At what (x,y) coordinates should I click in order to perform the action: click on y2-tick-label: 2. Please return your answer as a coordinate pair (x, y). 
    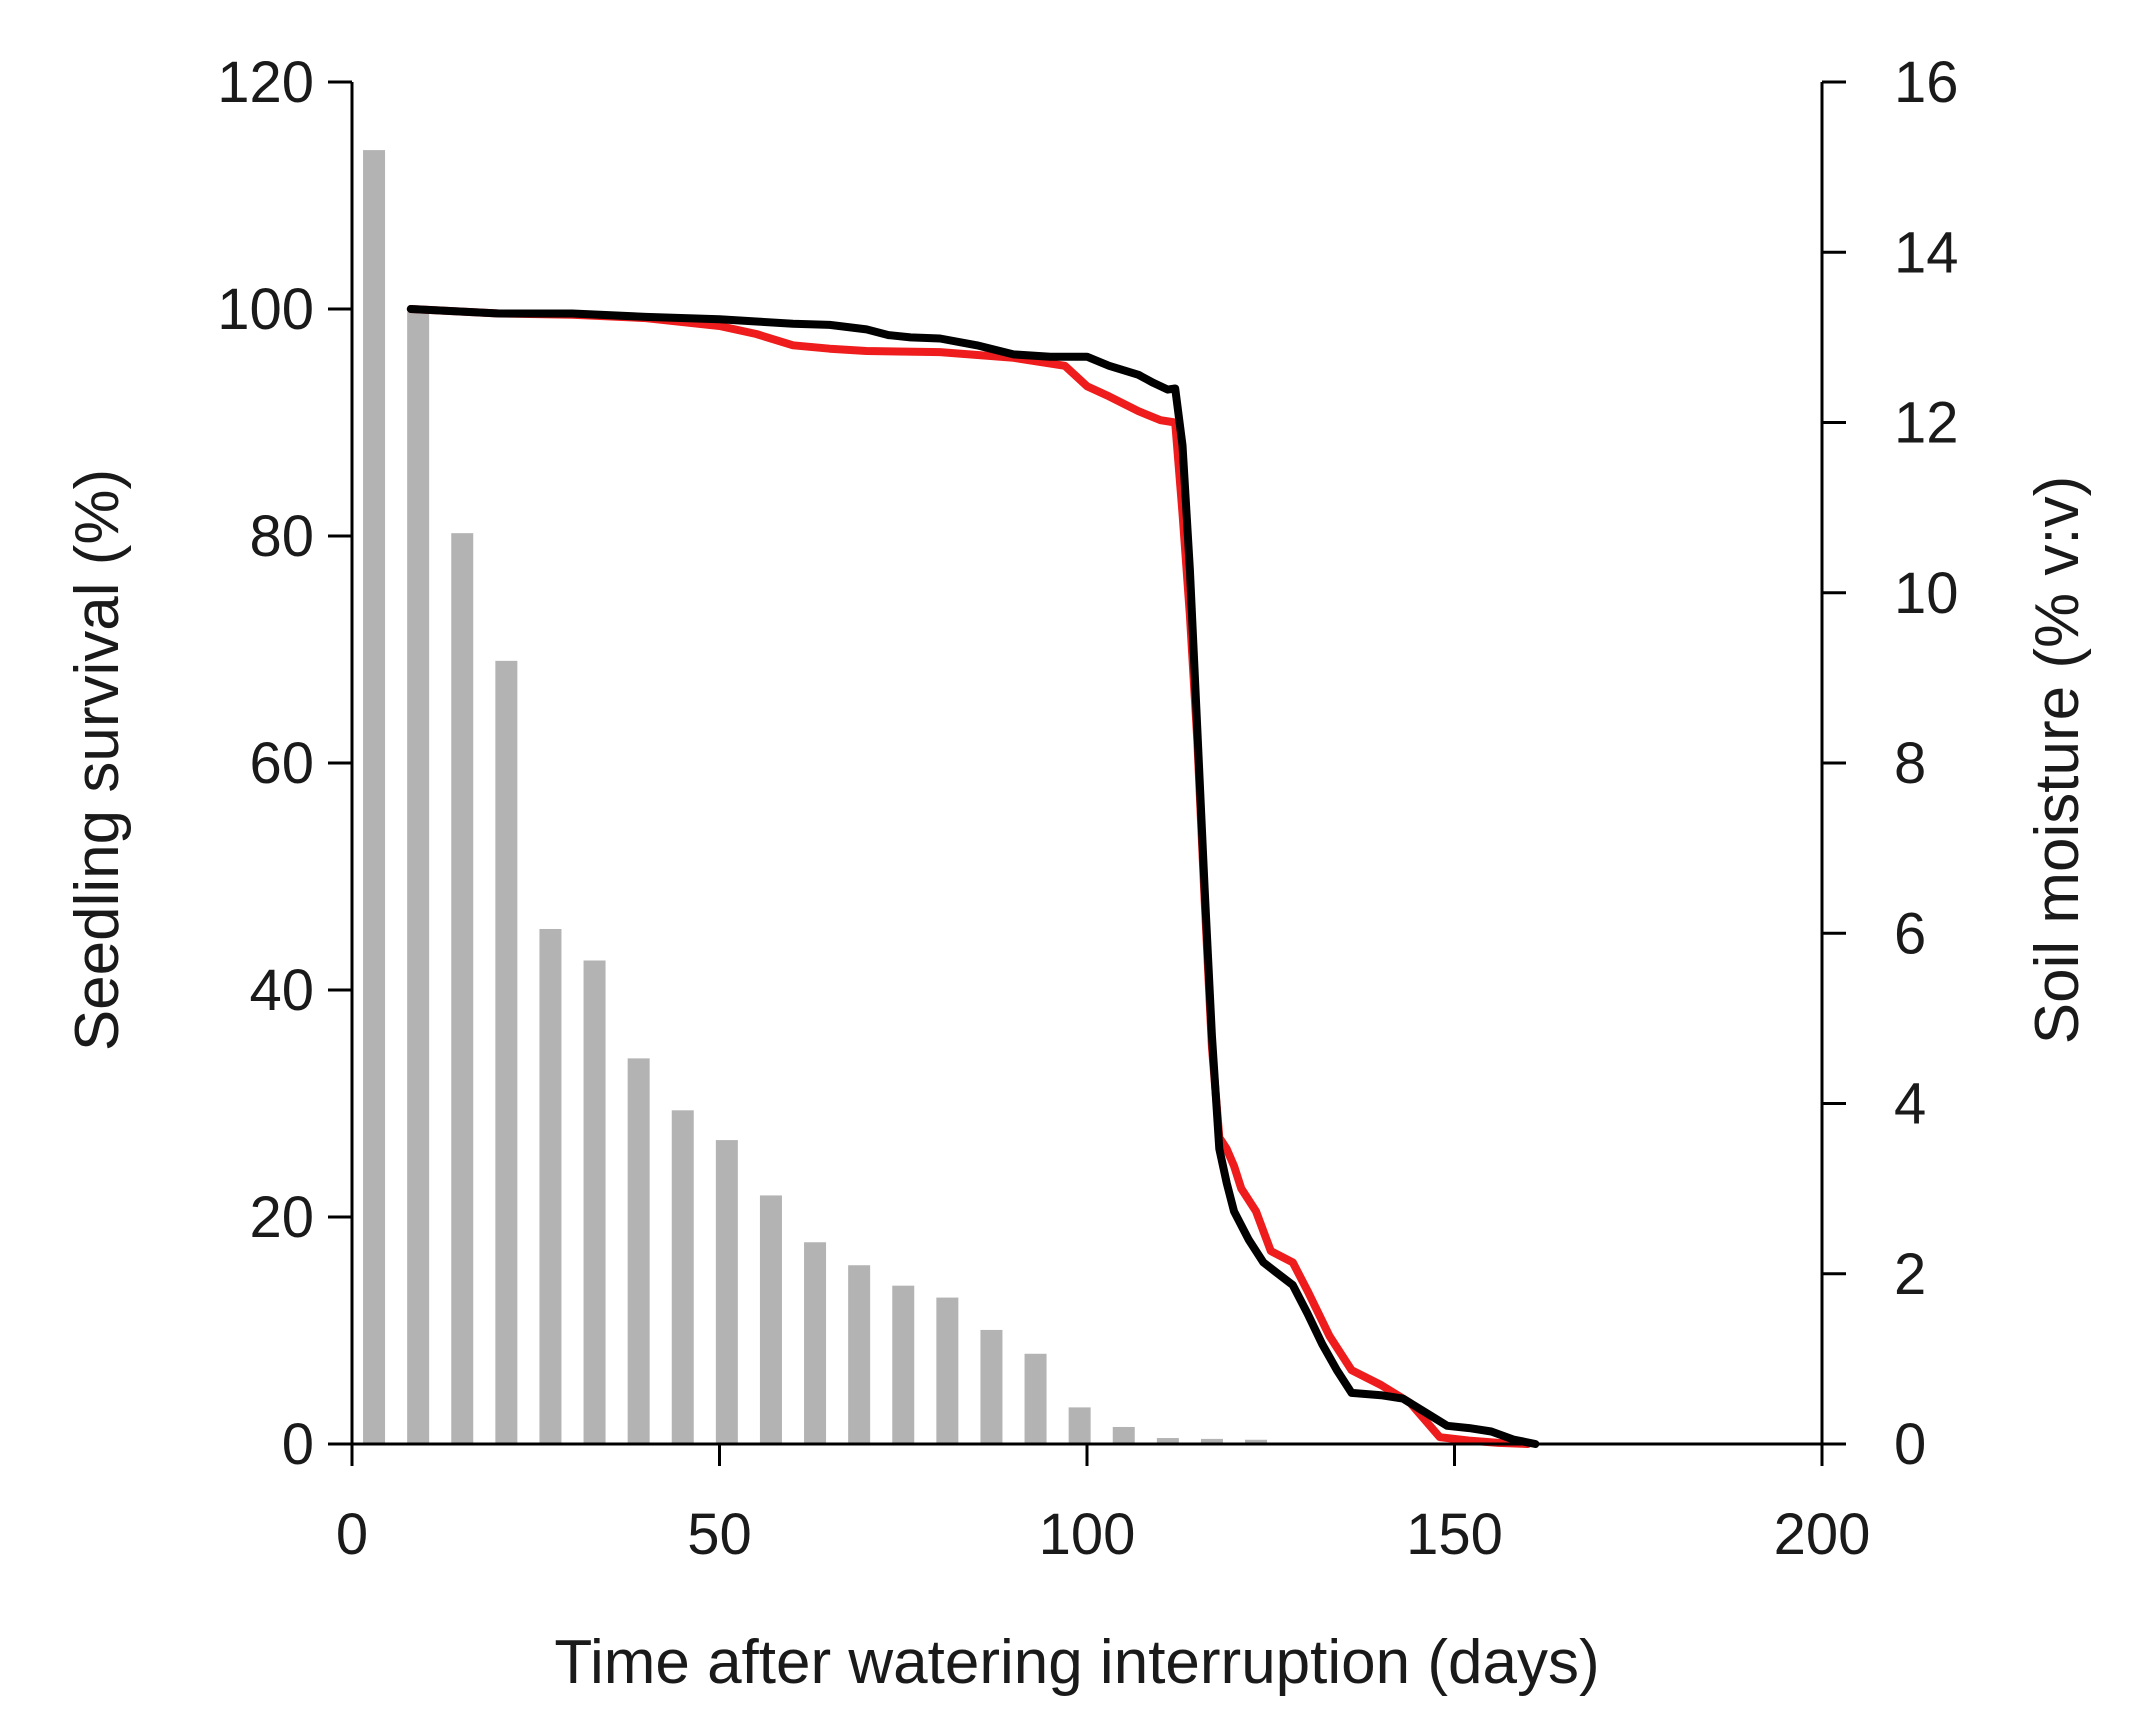
    Looking at the image, I should click on (1910, 1274).